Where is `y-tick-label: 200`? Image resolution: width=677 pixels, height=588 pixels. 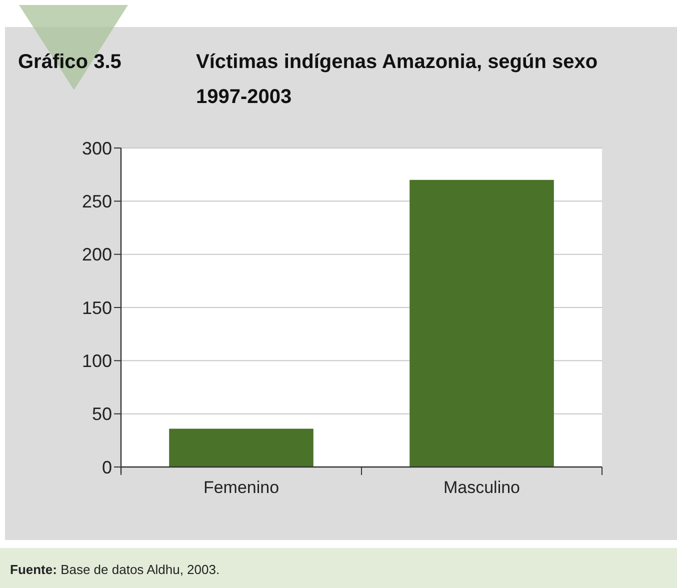 y-tick-label: 200 is located at coordinates (97, 254).